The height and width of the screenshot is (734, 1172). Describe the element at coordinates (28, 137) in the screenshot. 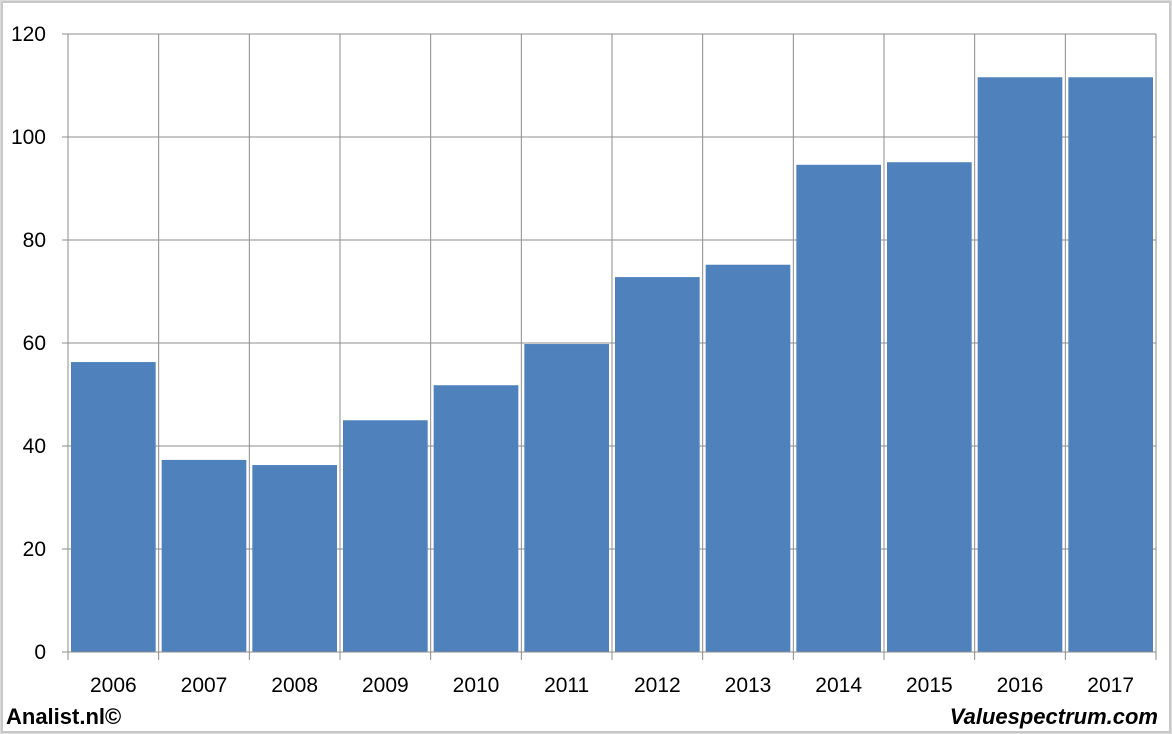

I see `y-tick-label: 100` at that location.